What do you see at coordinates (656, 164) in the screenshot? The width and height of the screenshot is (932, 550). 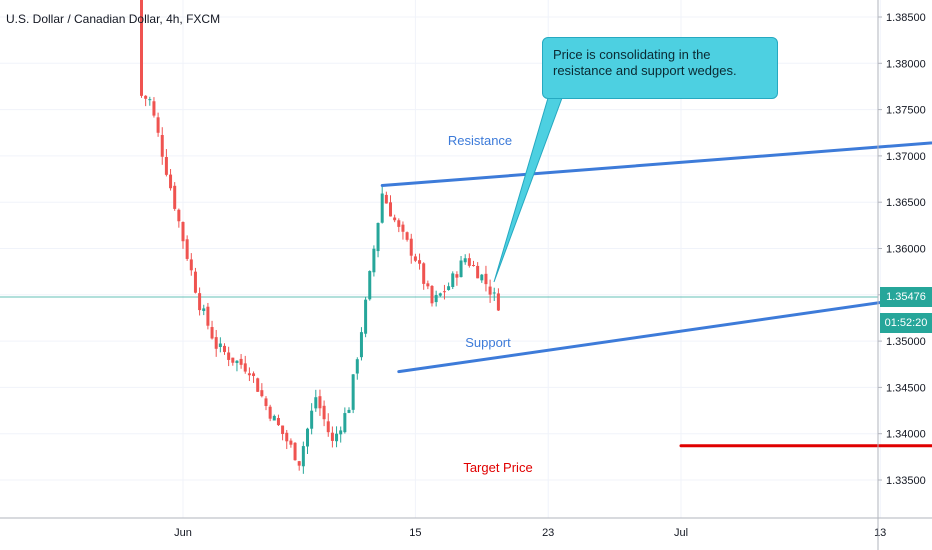 I see `resistance-line` at bounding box center [656, 164].